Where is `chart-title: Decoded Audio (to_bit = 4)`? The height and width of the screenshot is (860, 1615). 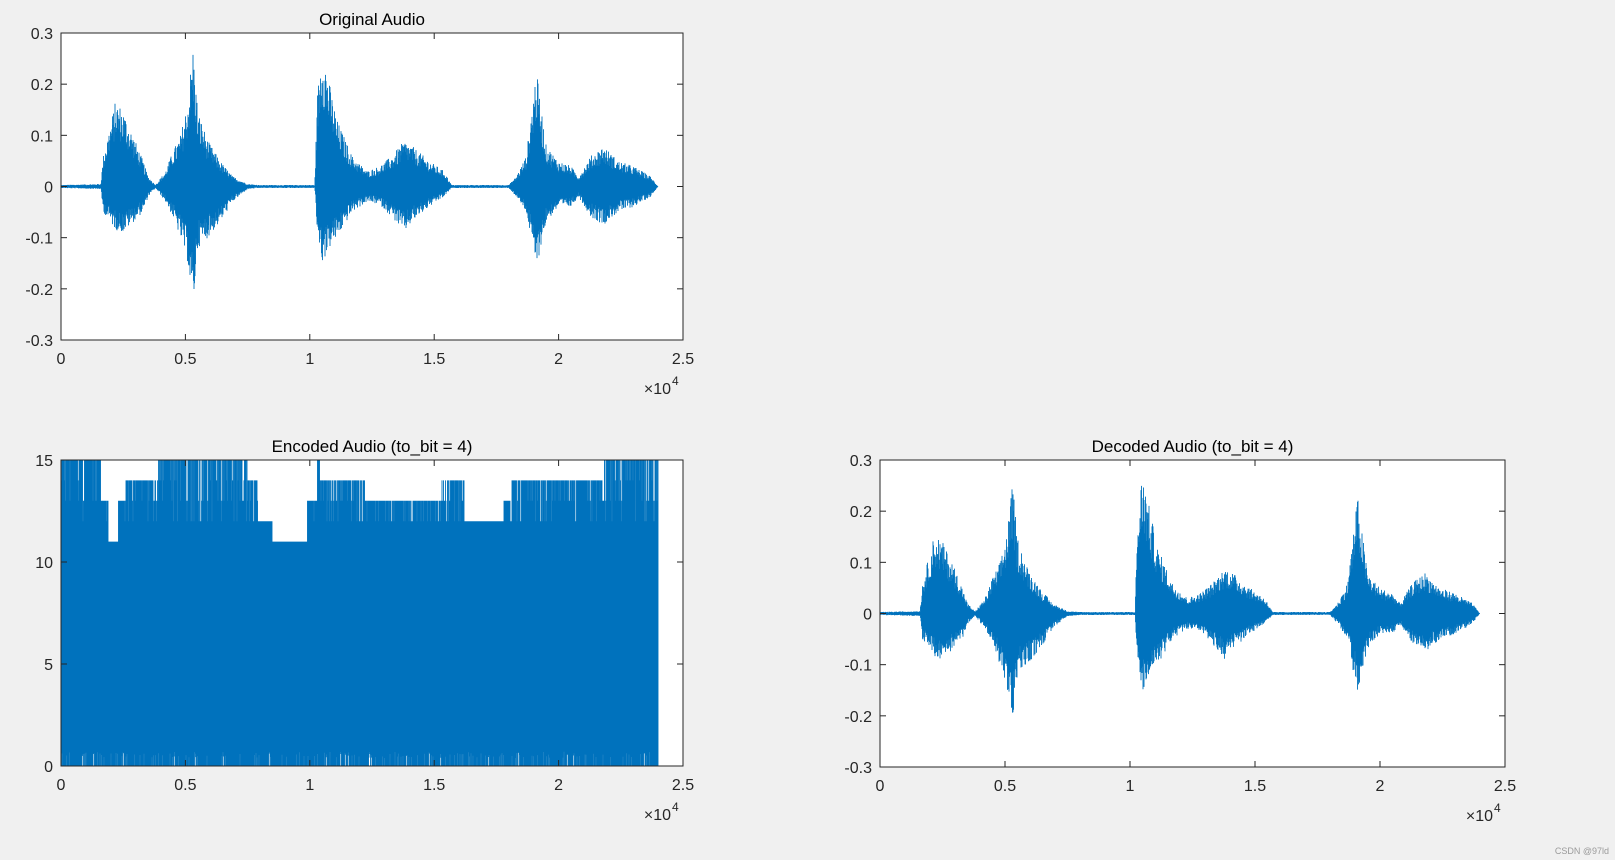 chart-title: Decoded Audio (to_bit = 4) is located at coordinates (1193, 446).